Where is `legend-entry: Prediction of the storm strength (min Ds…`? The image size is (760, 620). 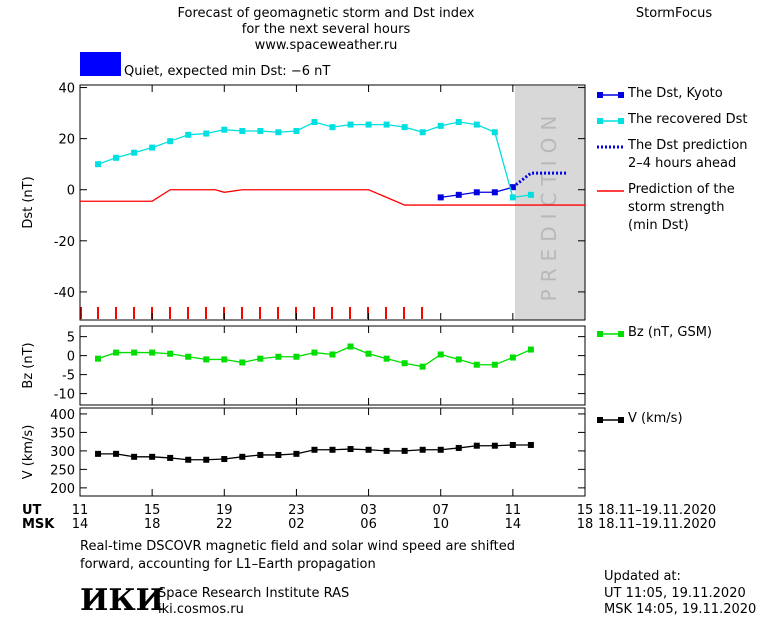 legend-entry: Prediction of the storm strength (min Ds… is located at coordinates (681, 207).